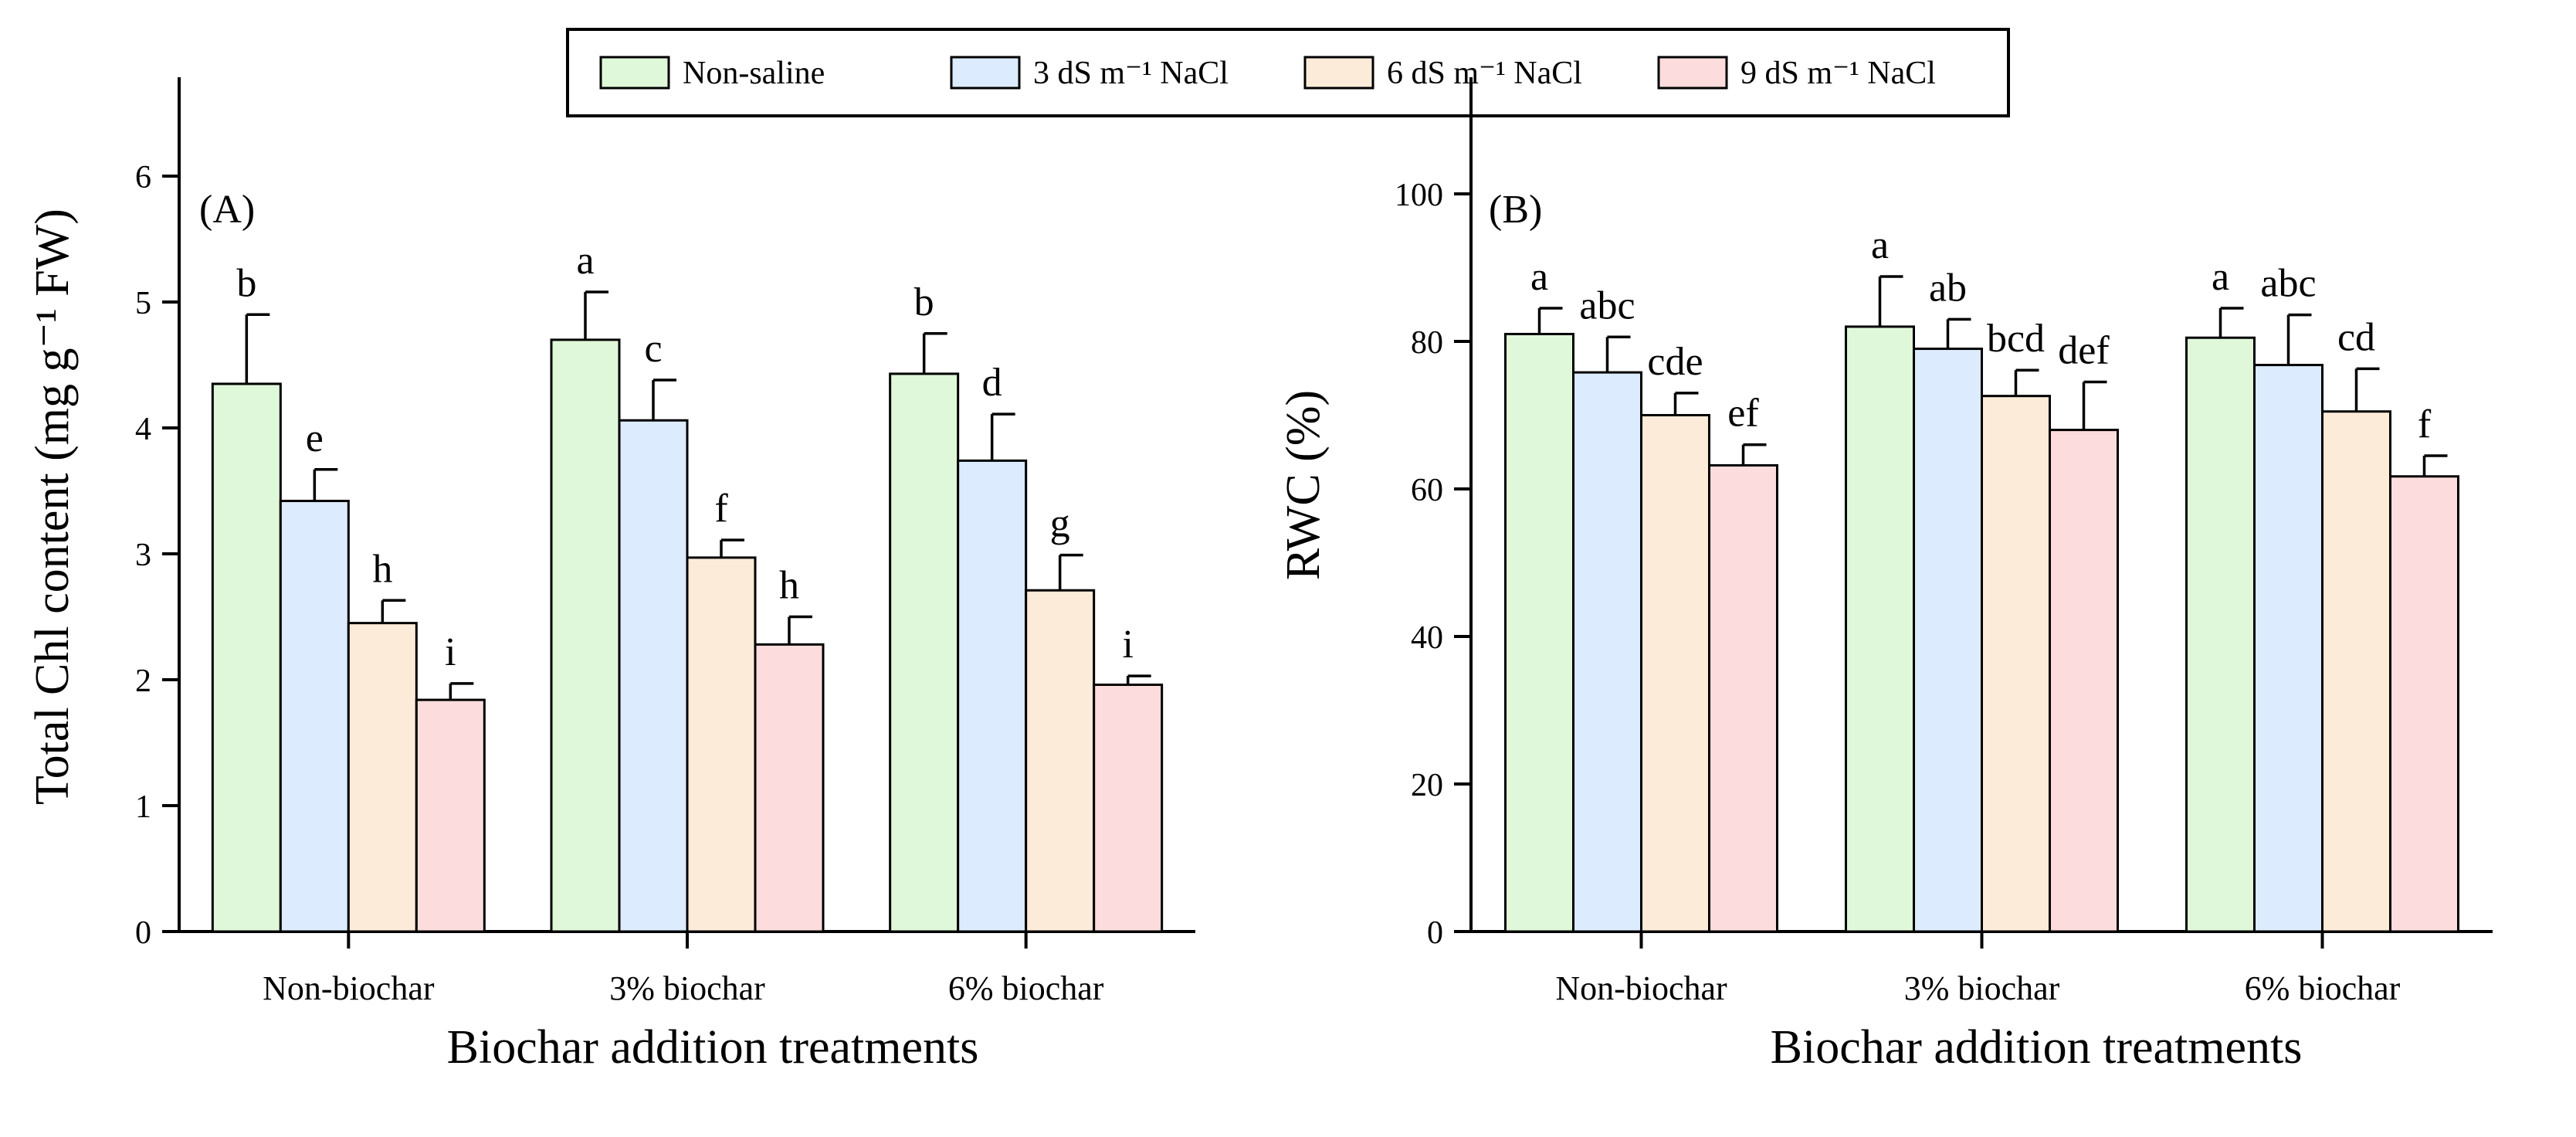 Image resolution: width=2576 pixels, height=1137 pixels. I want to click on y-tick-label: 40, so click(1427, 638).